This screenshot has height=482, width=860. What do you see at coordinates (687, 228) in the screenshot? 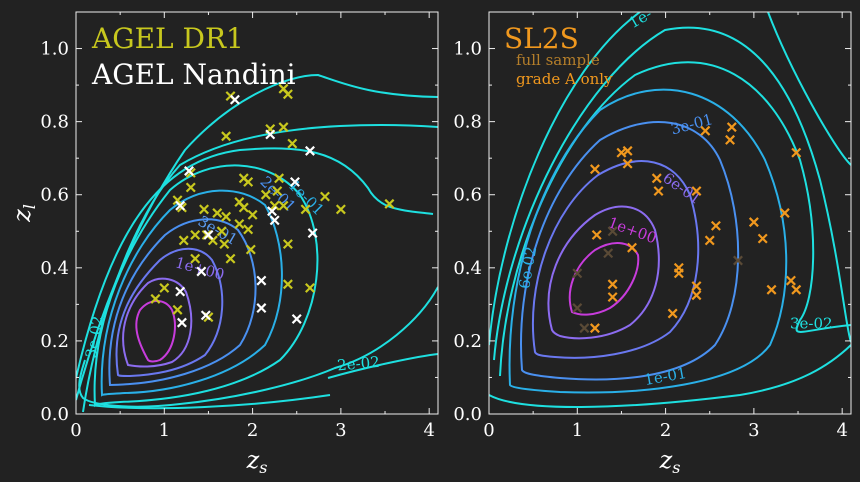
I see `right-points` at bounding box center [687, 228].